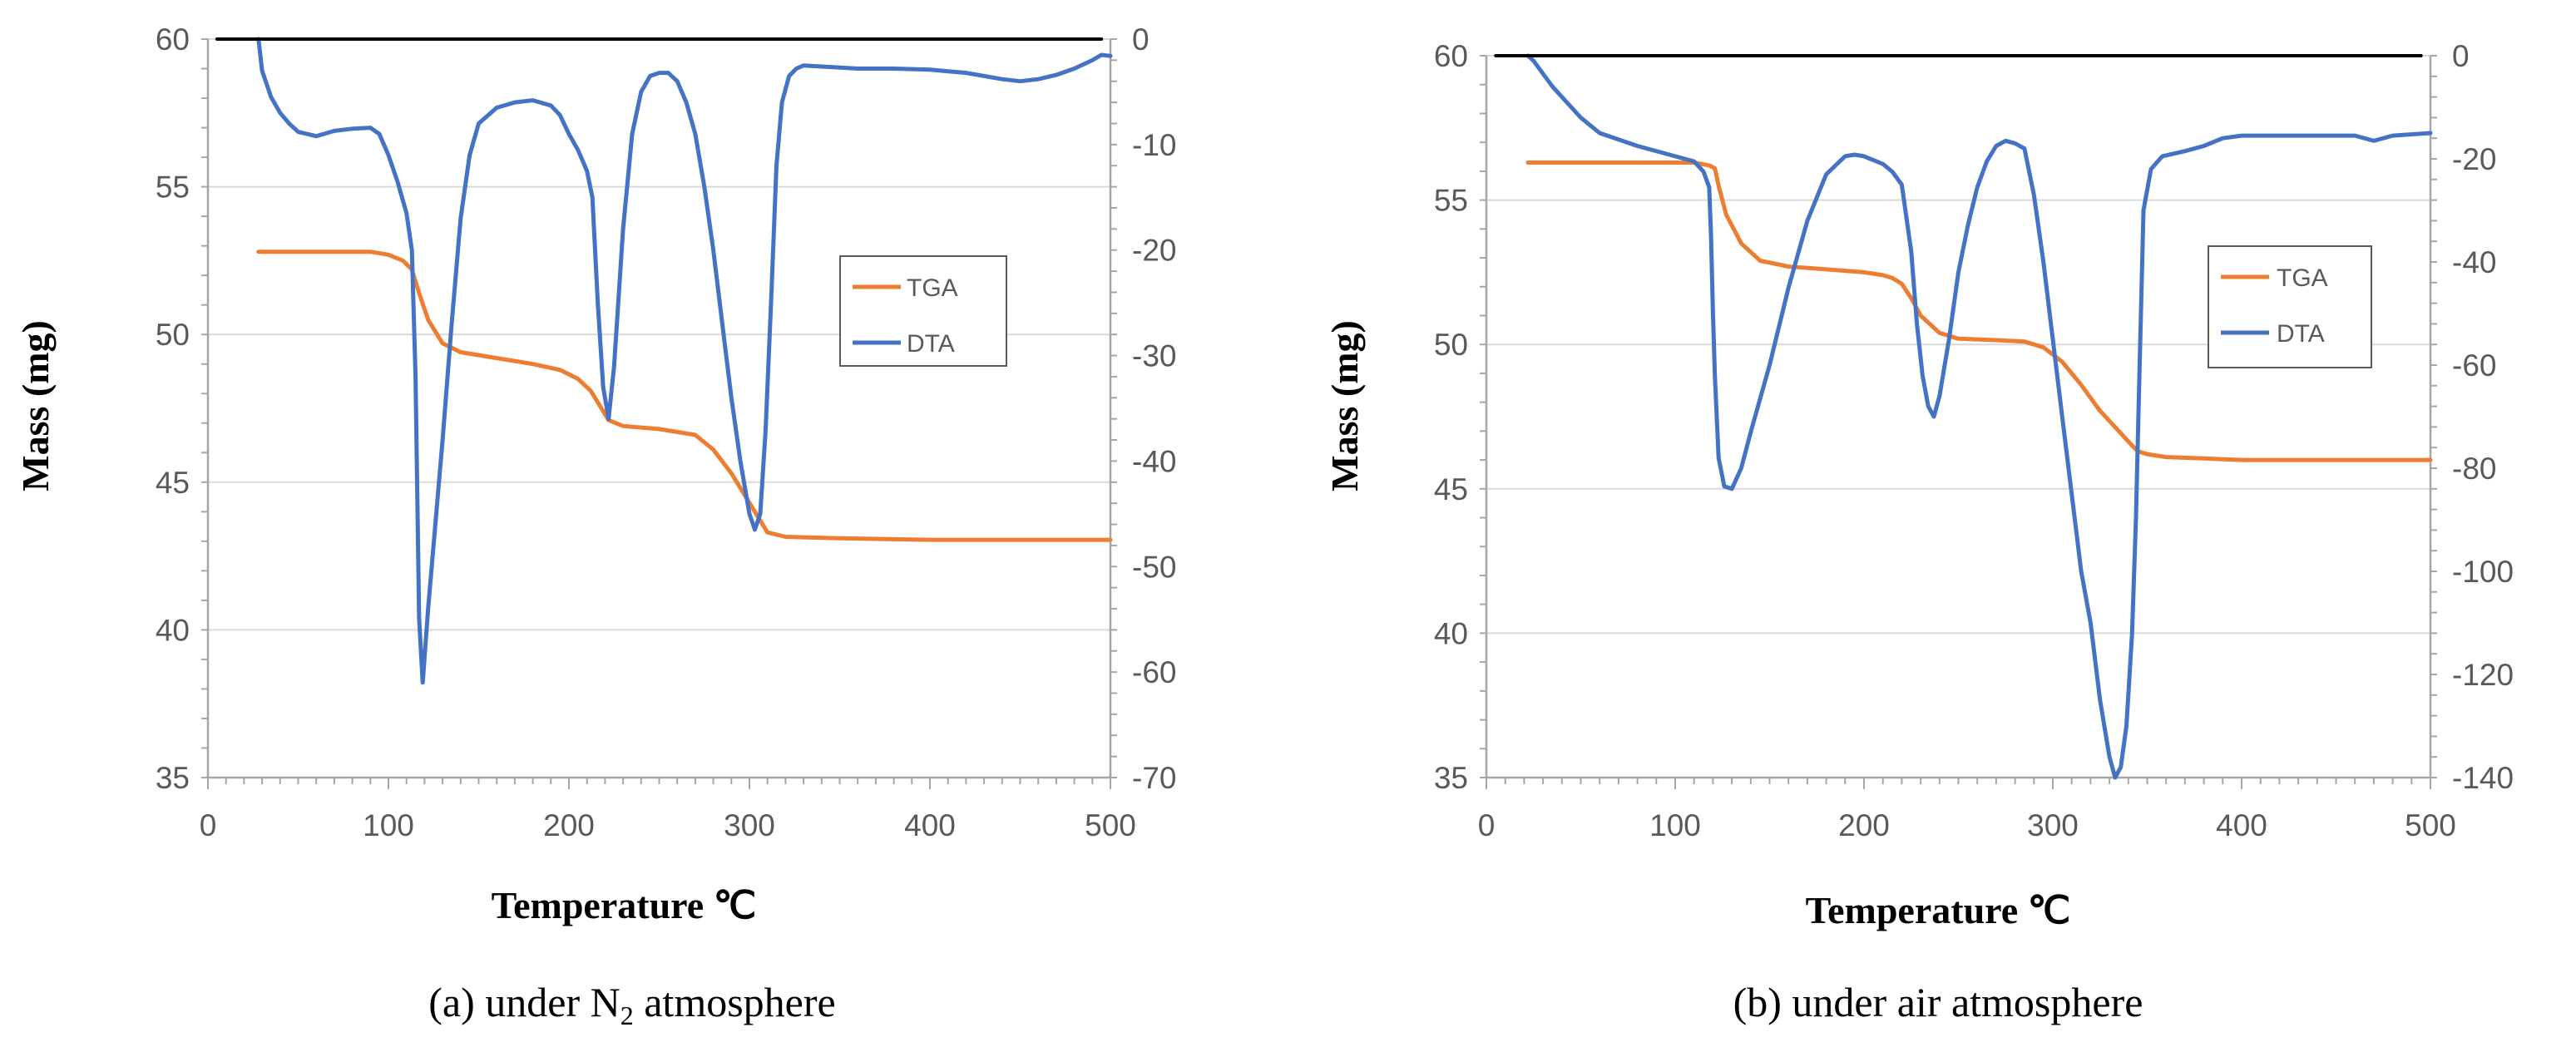  Describe the element at coordinates (2483, 417) in the screenshot. I see `y-right-tick-labels-b: -140 -120 -100 -80 -60 -40 -20 0` at that location.